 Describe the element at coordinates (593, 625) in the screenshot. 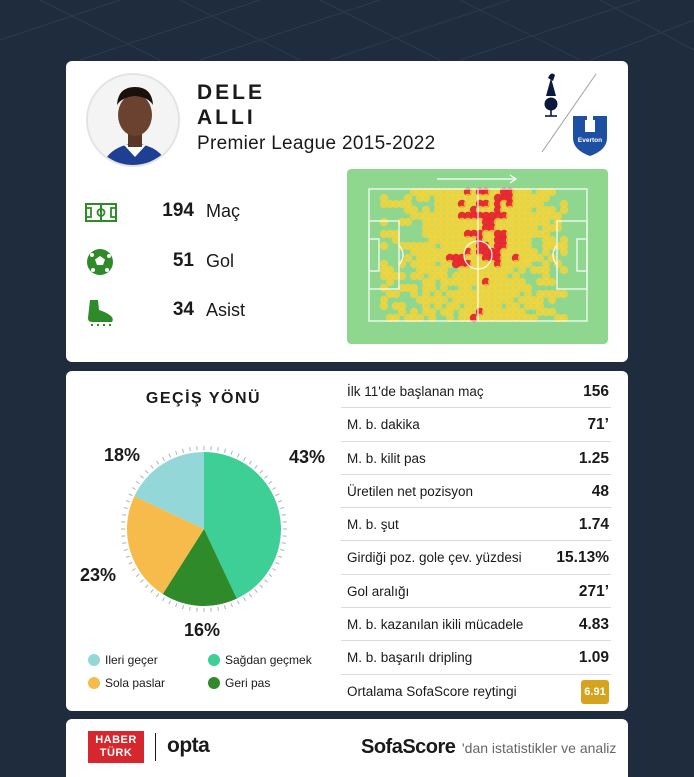

I see `row-value: 4.83` at that location.